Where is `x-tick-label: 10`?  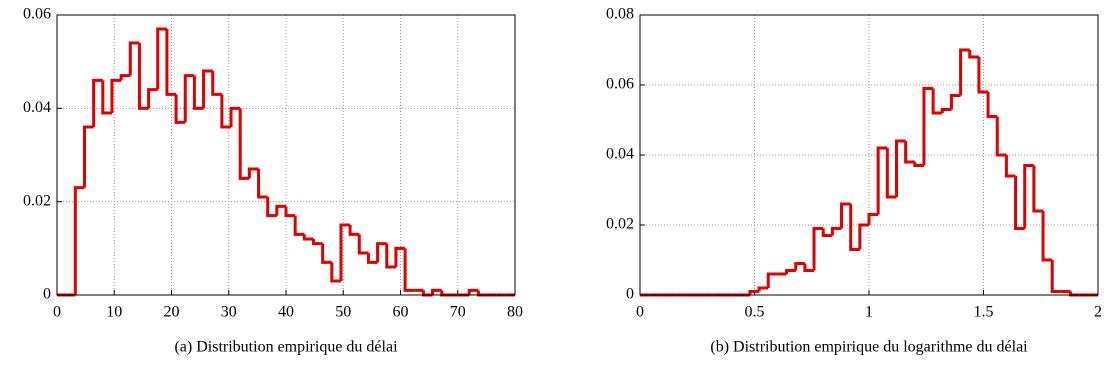
x-tick-label: 10 is located at coordinates (114, 312).